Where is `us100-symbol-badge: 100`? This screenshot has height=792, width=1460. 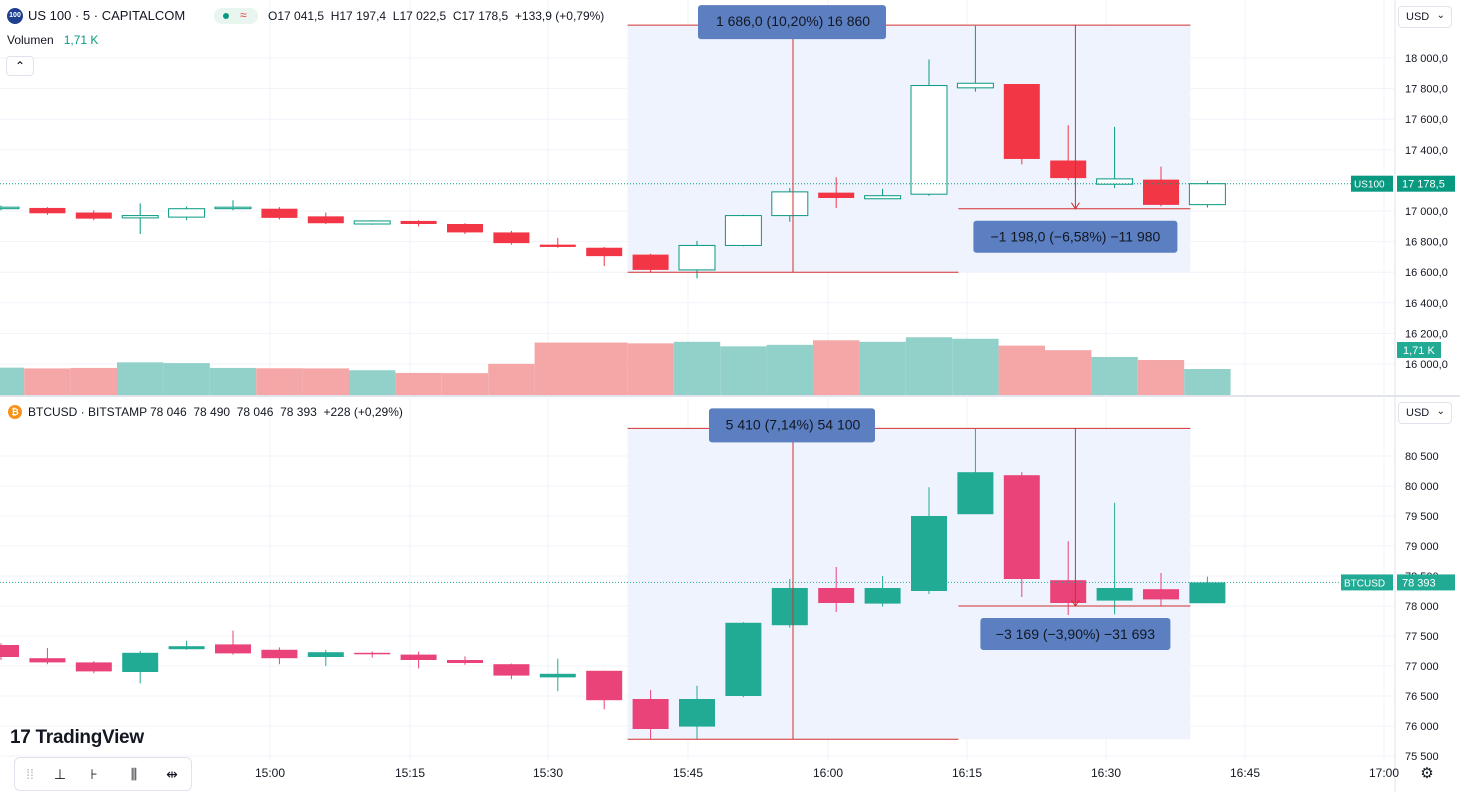 us100-symbol-badge: 100 is located at coordinates (15, 16).